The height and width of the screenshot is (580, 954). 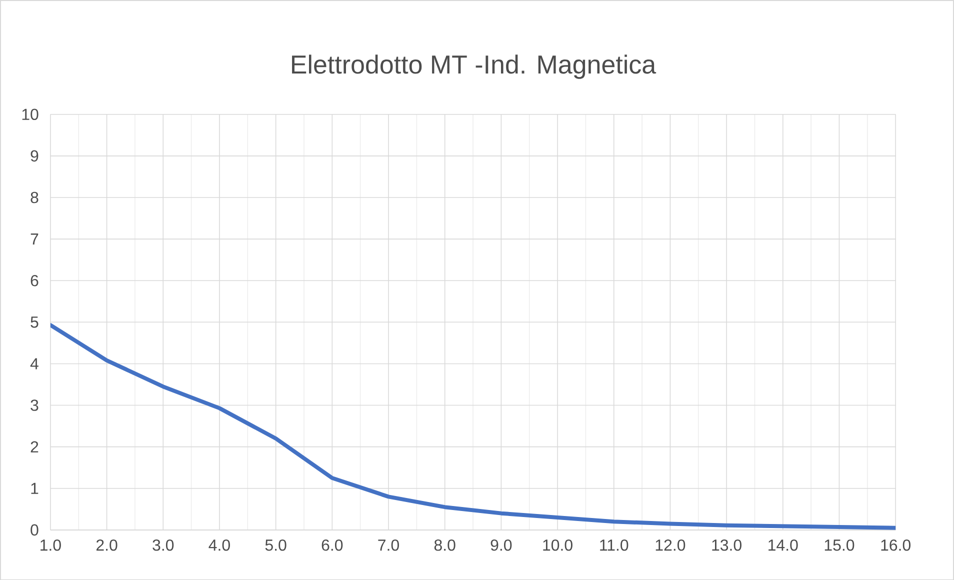 What do you see at coordinates (275, 545) in the screenshot?
I see `x-tick-label: 5.0` at bounding box center [275, 545].